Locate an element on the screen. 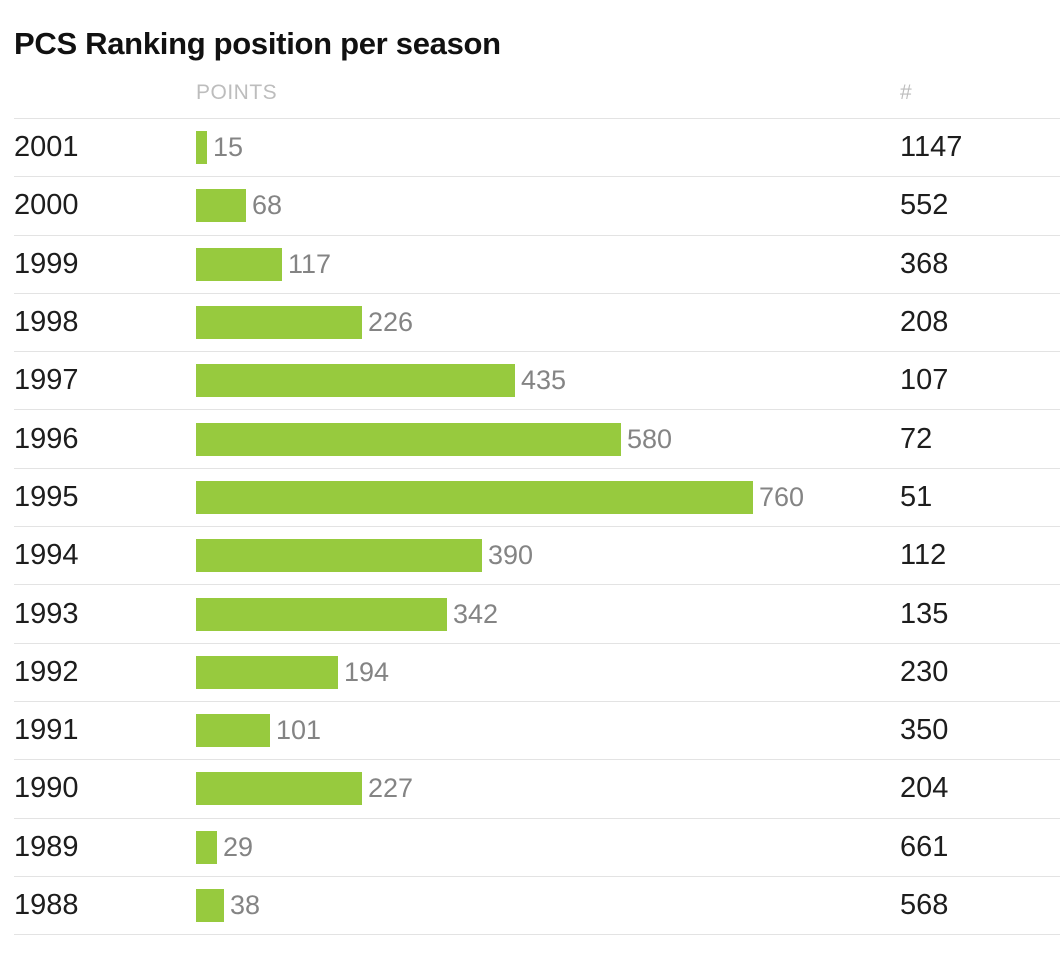  points-value-label: 68 is located at coordinates (267, 205).